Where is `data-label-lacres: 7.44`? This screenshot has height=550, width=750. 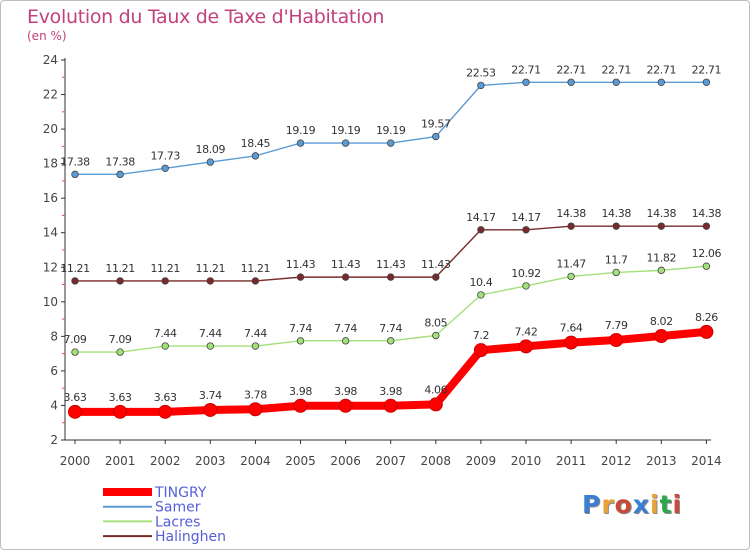 data-label-lacres: 7.44 is located at coordinates (210, 333).